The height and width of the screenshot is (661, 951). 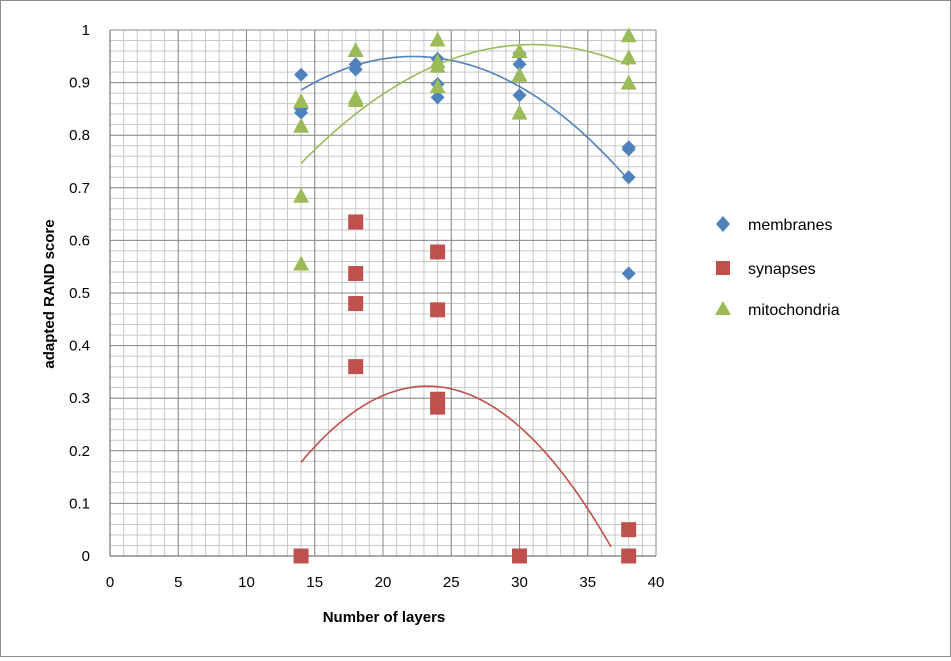 I want to click on x-axis-title: Number of layers, so click(x=384, y=617).